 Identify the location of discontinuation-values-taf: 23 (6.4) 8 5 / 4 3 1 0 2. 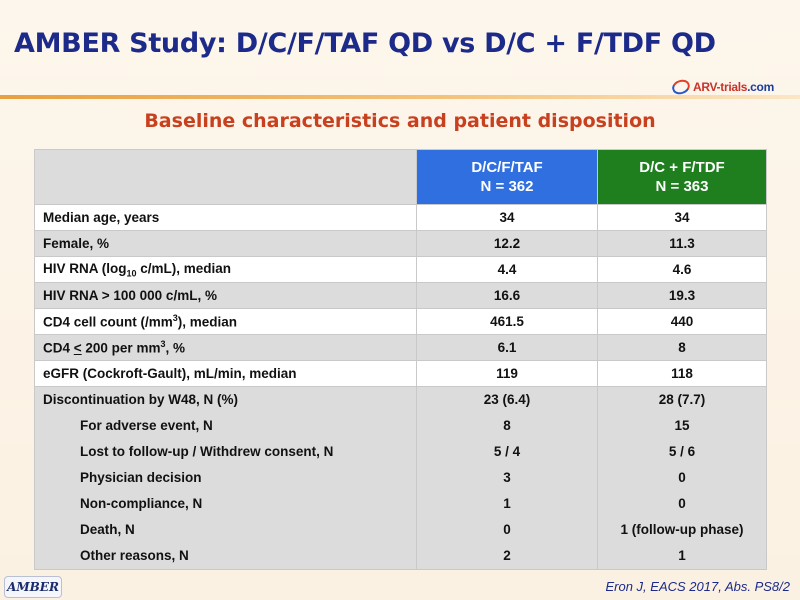
(507, 478).